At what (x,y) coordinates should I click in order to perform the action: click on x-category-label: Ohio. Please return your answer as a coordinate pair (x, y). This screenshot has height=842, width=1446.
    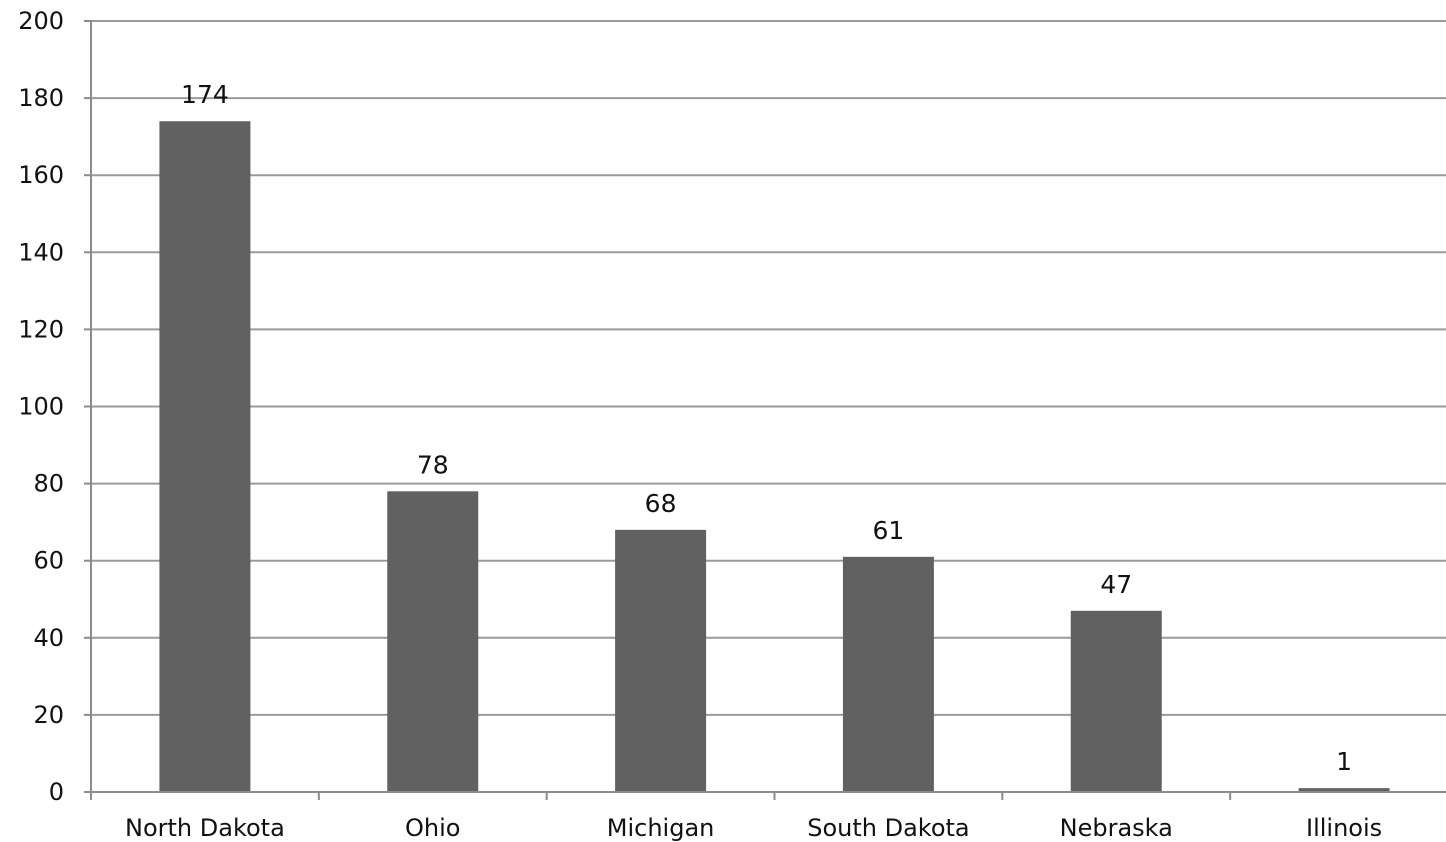
    Looking at the image, I should click on (432, 828).